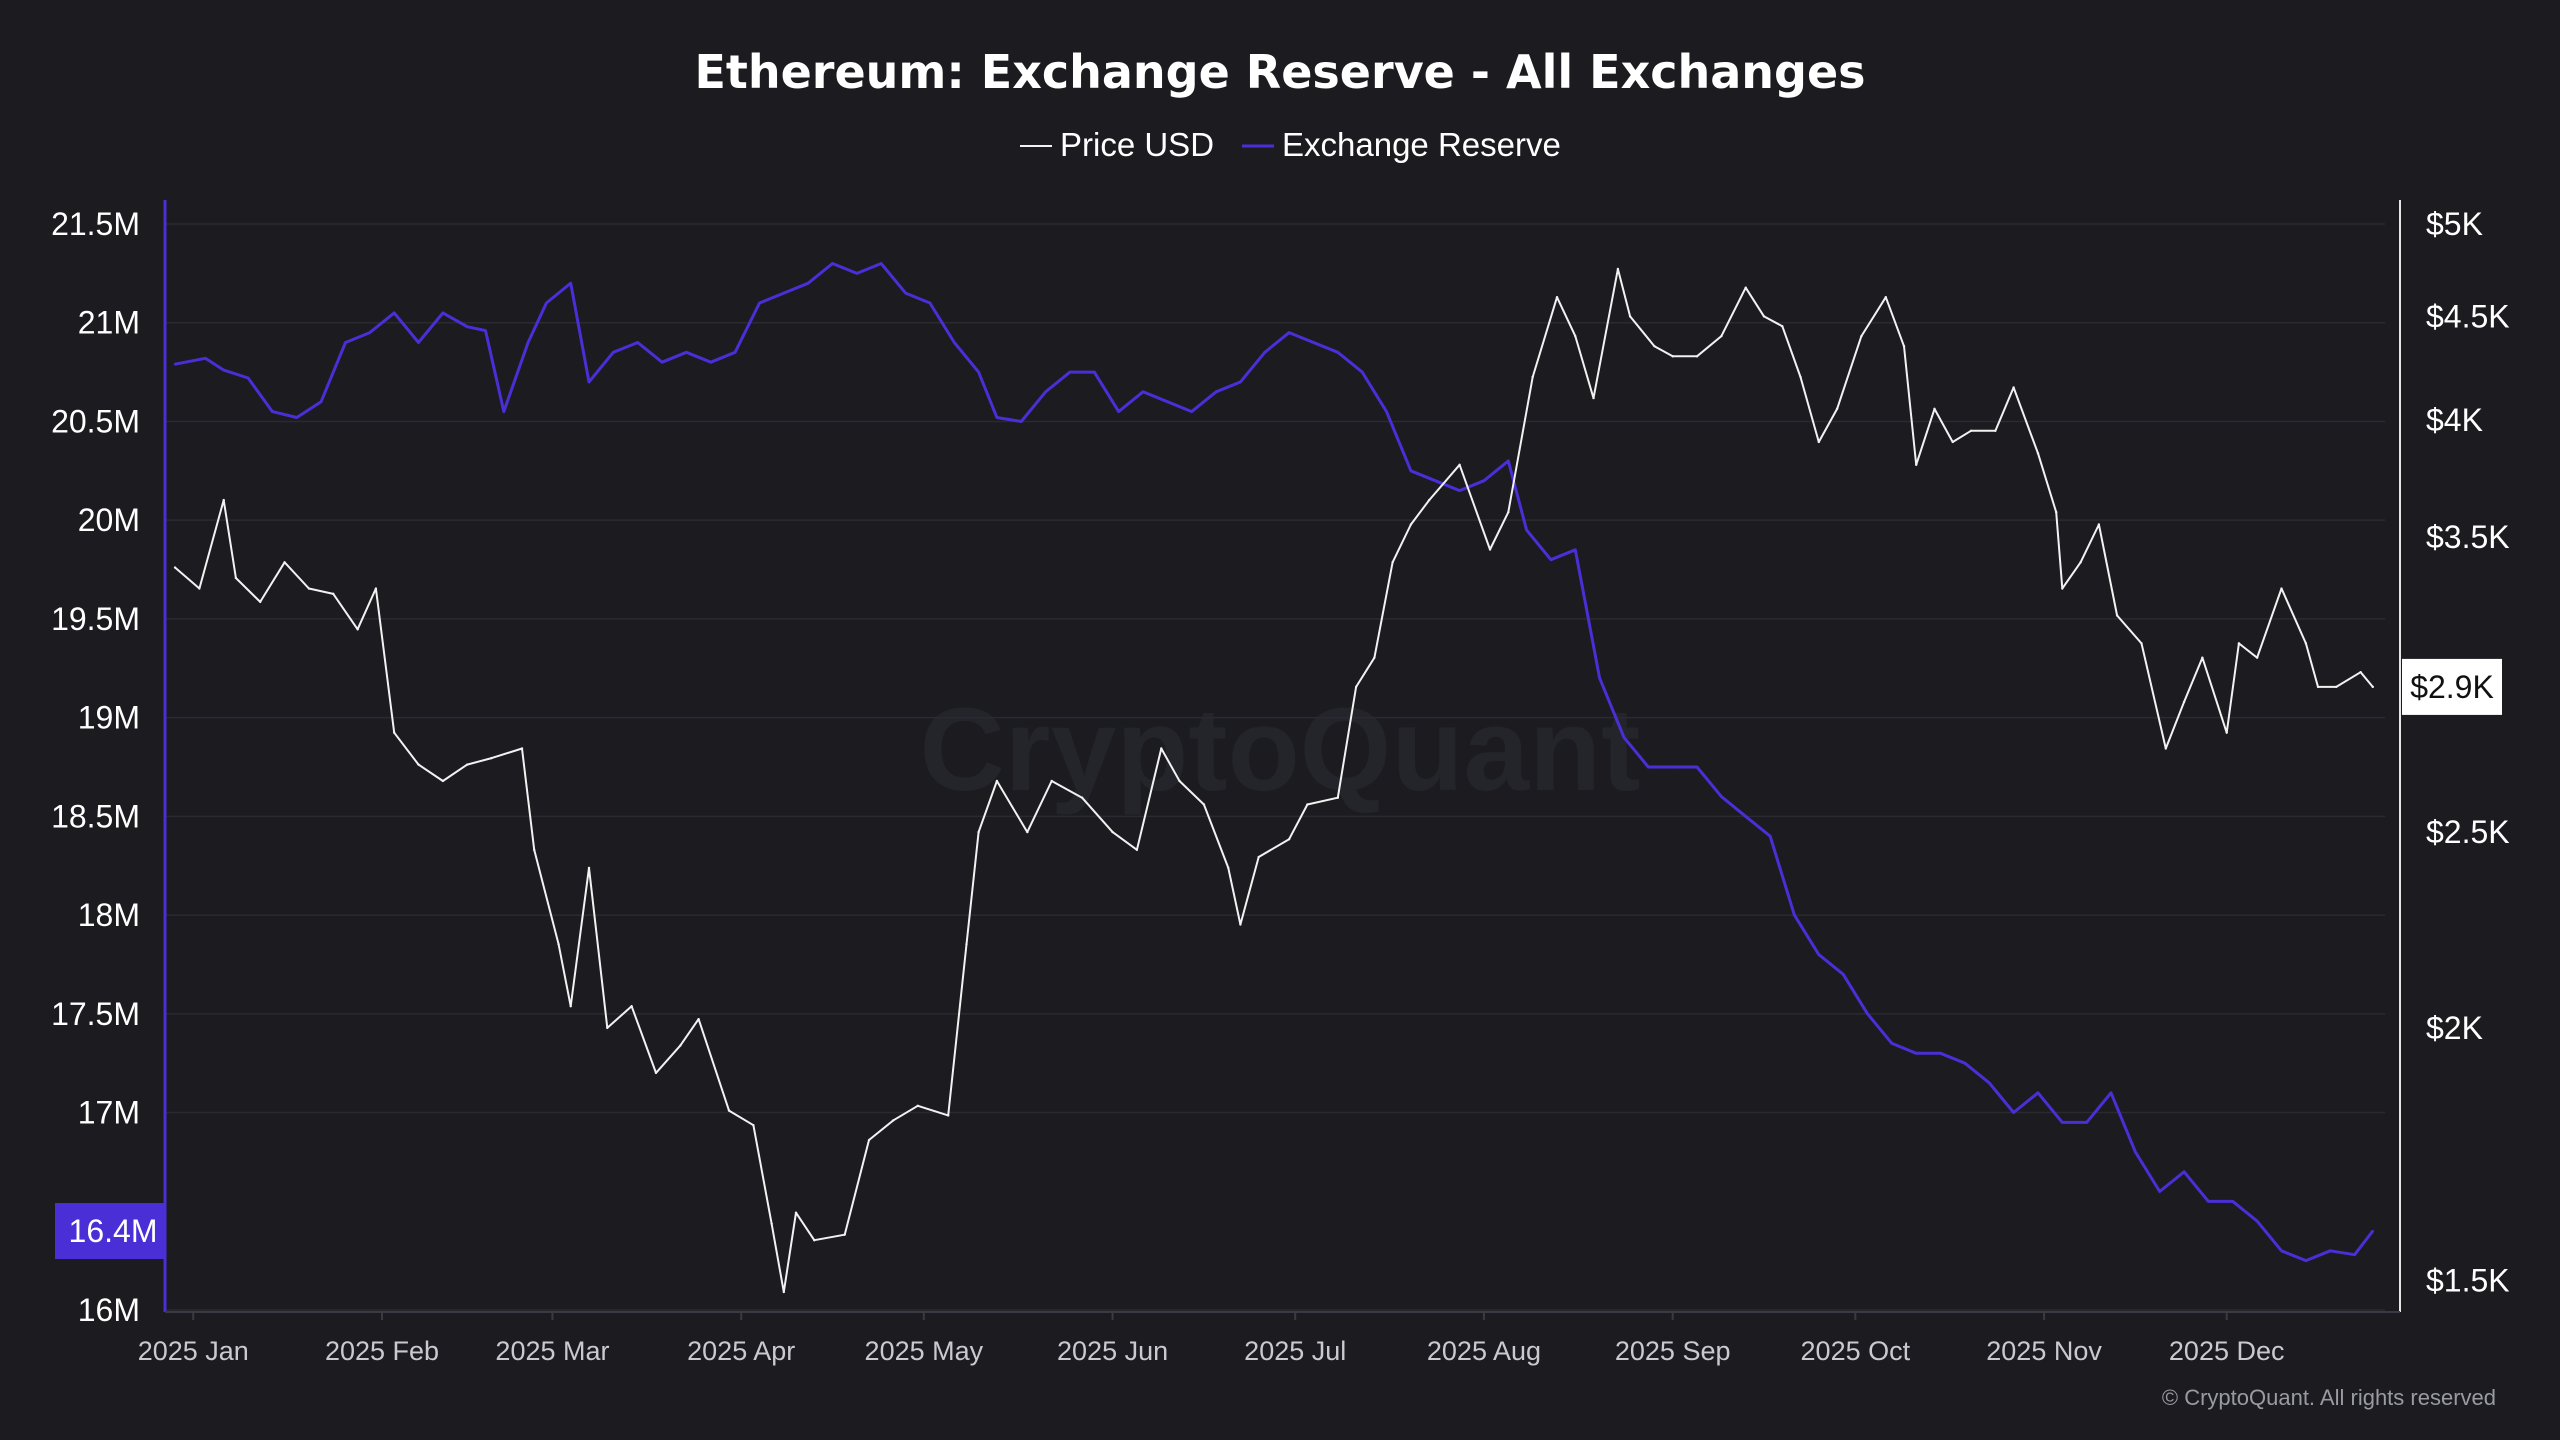 The width and height of the screenshot is (2560, 1440). What do you see at coordinates (2468, 316) in the screenshot?
I see `right-tick-label: $4.5K` at bounding box center [2468, 316].